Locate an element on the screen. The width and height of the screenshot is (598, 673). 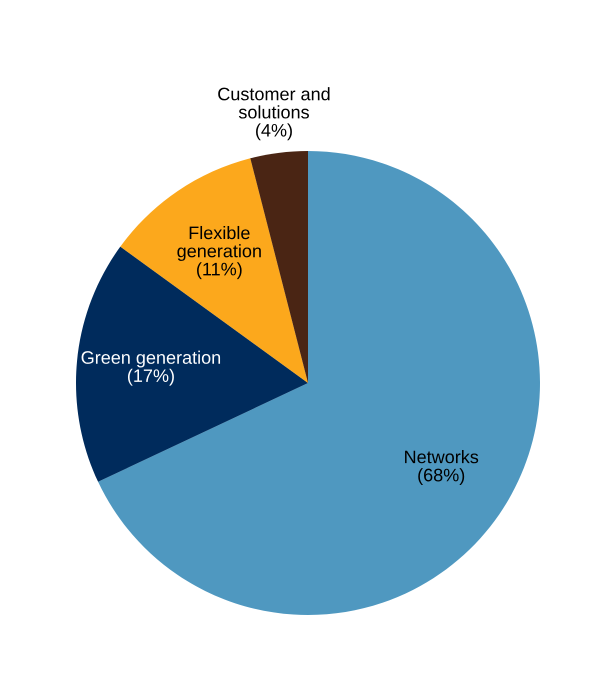
data-label: (68%) is located at coordinates (441, 477).